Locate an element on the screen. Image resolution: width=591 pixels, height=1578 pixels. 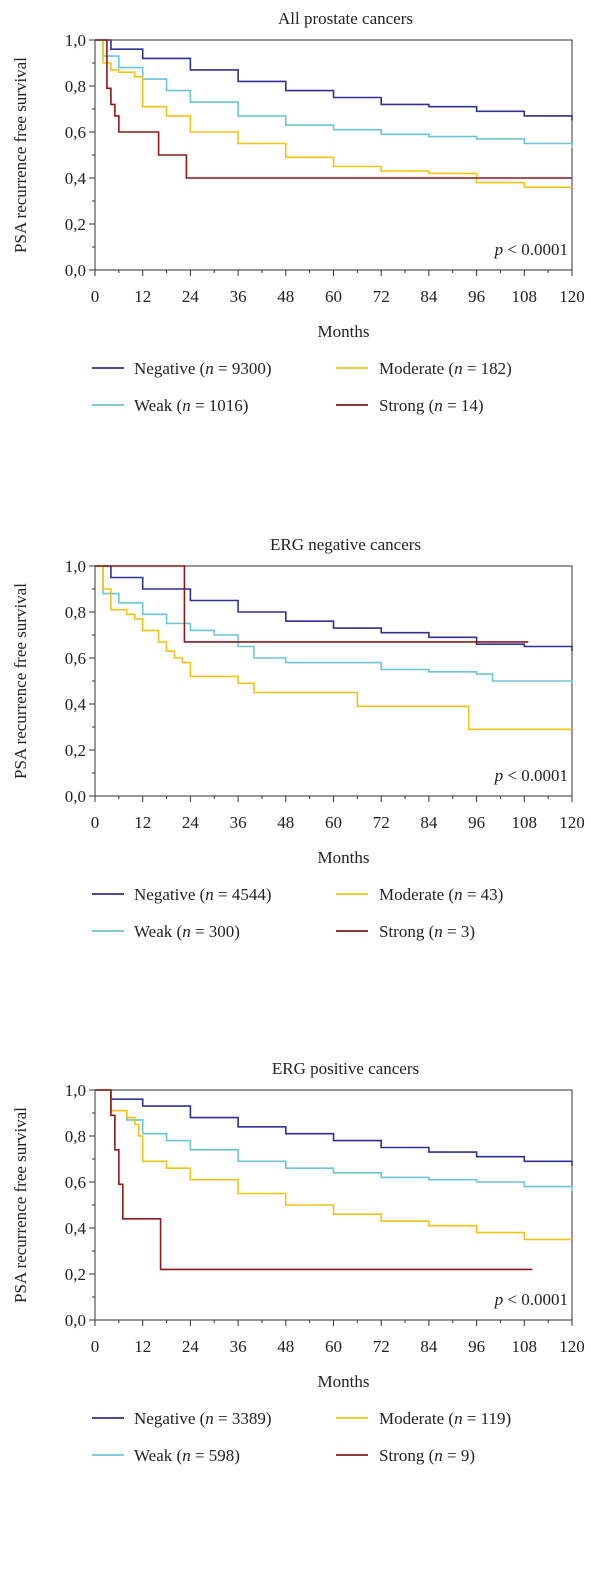
y-tick-label: 0,0 is located at coordinates (75, 270).